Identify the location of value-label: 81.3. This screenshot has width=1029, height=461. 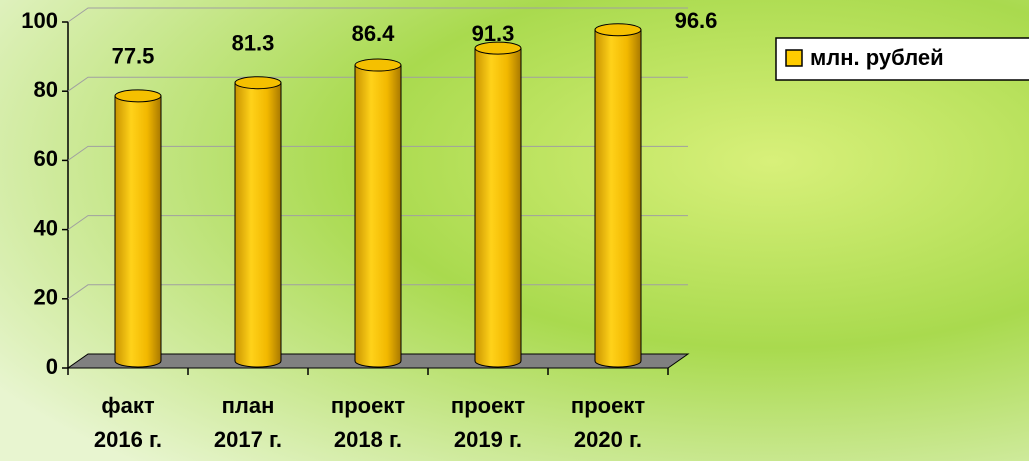
(253, 43).